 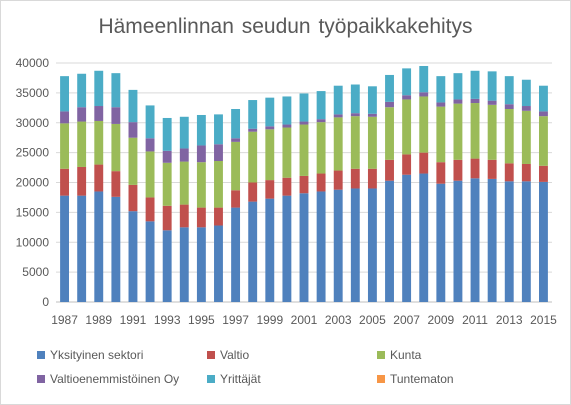 What do you see at coordinates (201, 320) in the screenshot?
I see `x-tick-label: 1995` at bounding box center [201, 320].